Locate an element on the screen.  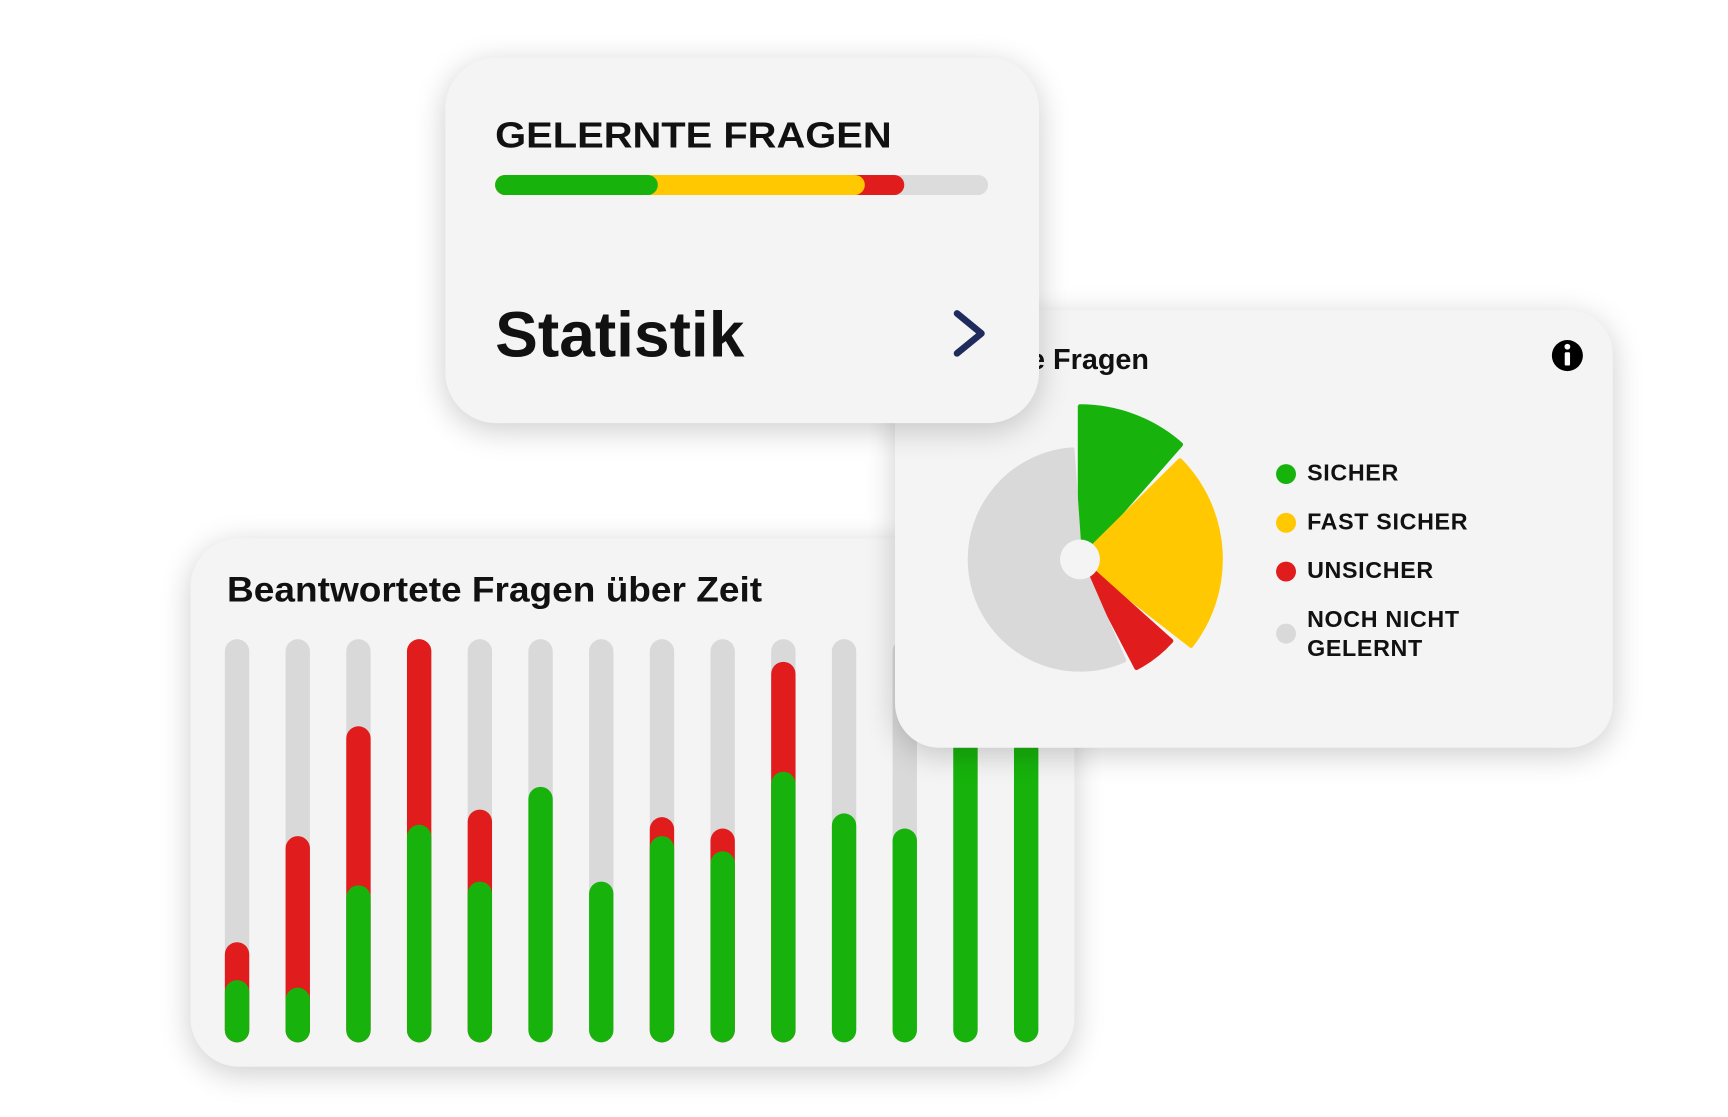
legend-label: NOCH NICHT GELERNT is located at coordinates (1383, 634).